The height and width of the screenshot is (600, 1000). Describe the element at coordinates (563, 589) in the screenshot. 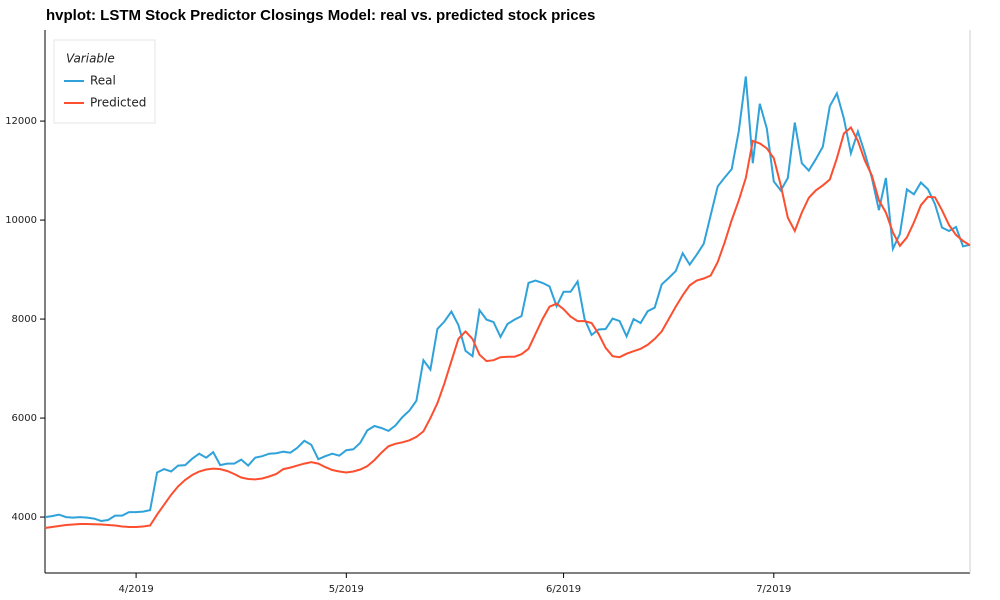

I see `x-tick-label: 6/2019` at that location.